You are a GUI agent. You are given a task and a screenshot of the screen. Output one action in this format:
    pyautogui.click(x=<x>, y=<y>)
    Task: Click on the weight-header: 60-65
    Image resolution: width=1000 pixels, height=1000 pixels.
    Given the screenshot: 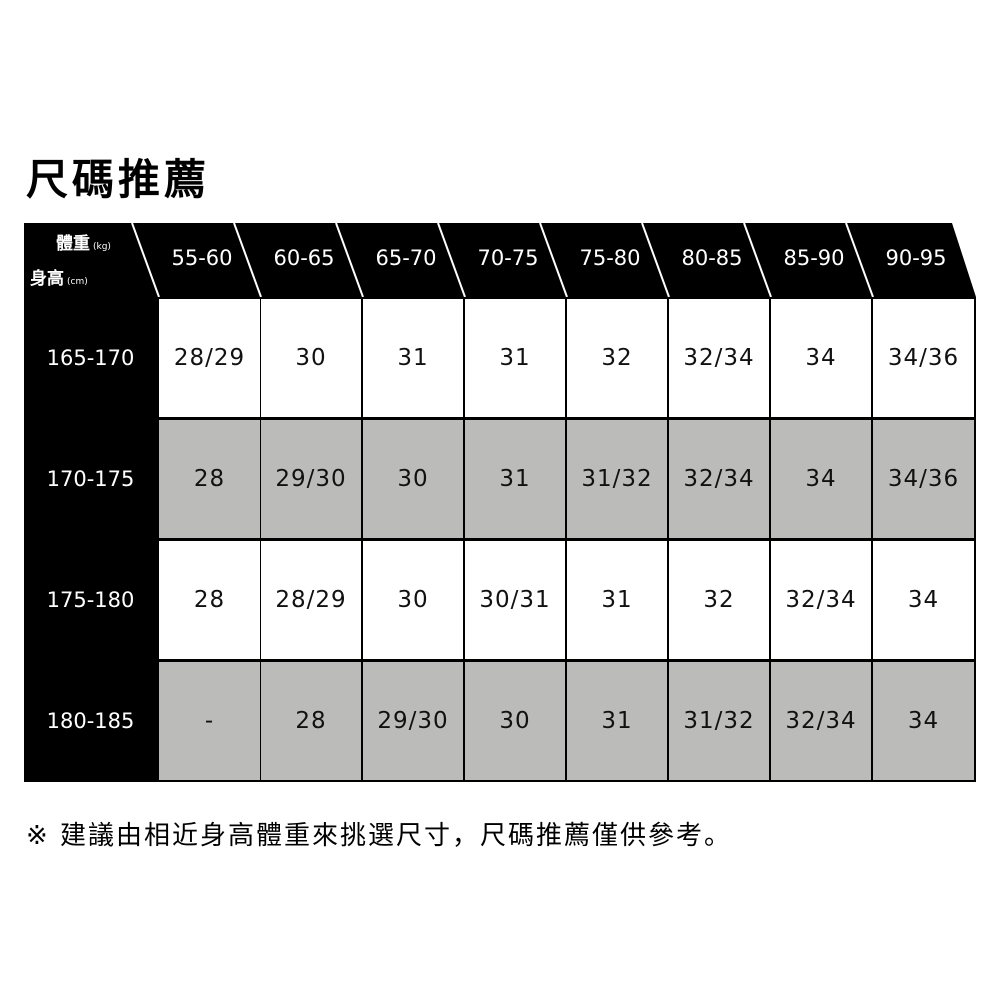 What is the action you would take?
    pyautogui.click(x=304, y=258)
    